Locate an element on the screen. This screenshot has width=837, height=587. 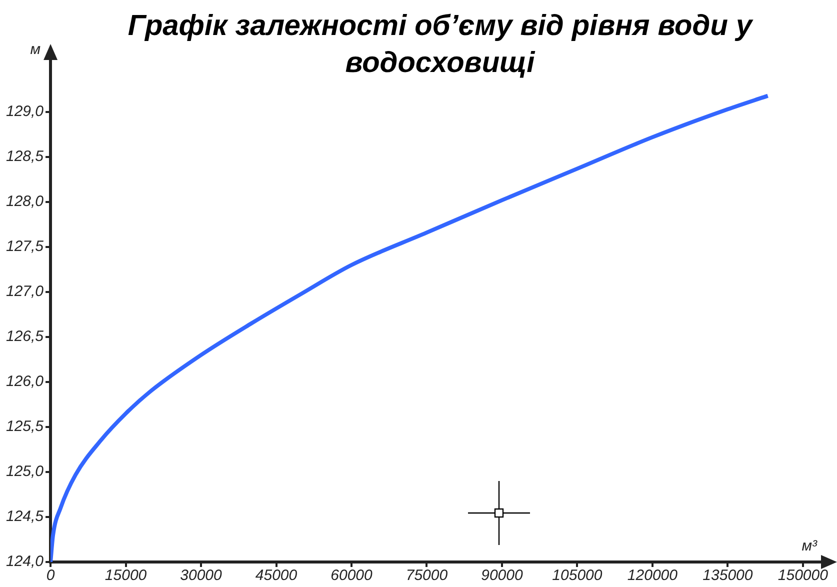
x-axis-title: м³ is located at coordinates (810, 546).